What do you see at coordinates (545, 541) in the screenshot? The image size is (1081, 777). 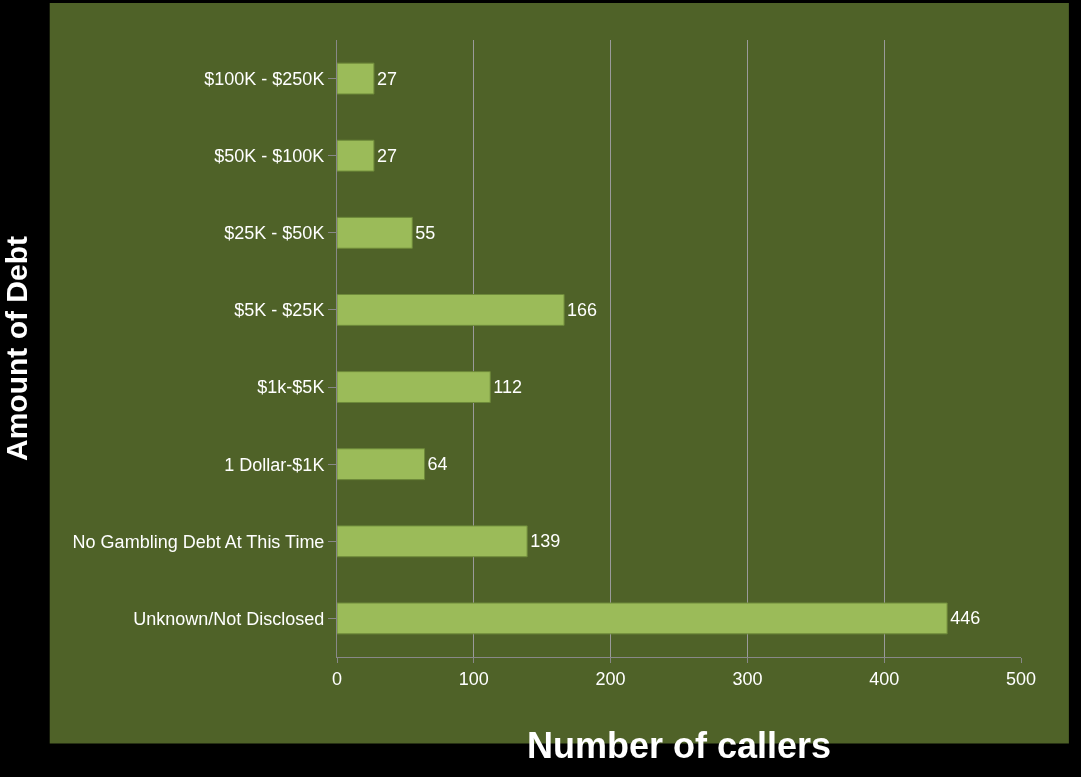 I see `data-label: 139` at bounding box center [545, 541].